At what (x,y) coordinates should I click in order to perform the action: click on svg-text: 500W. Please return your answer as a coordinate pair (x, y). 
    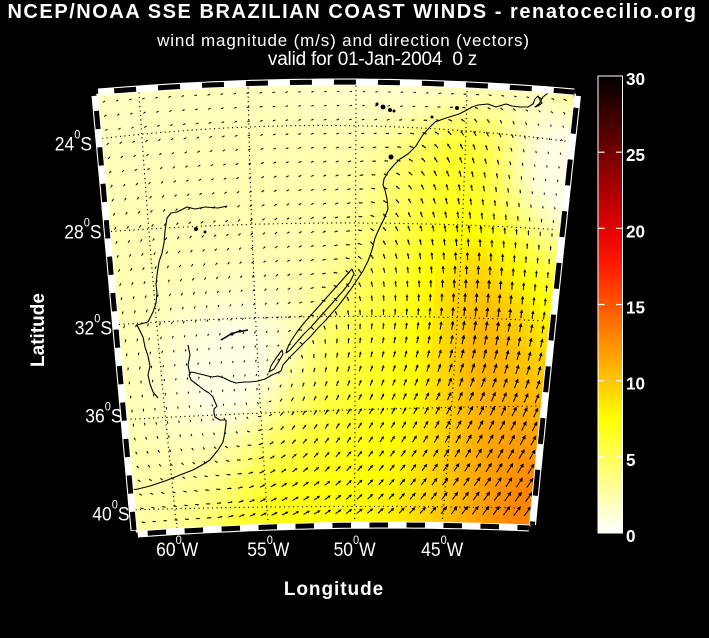
    Looking at the image, I should click on (355, 548).